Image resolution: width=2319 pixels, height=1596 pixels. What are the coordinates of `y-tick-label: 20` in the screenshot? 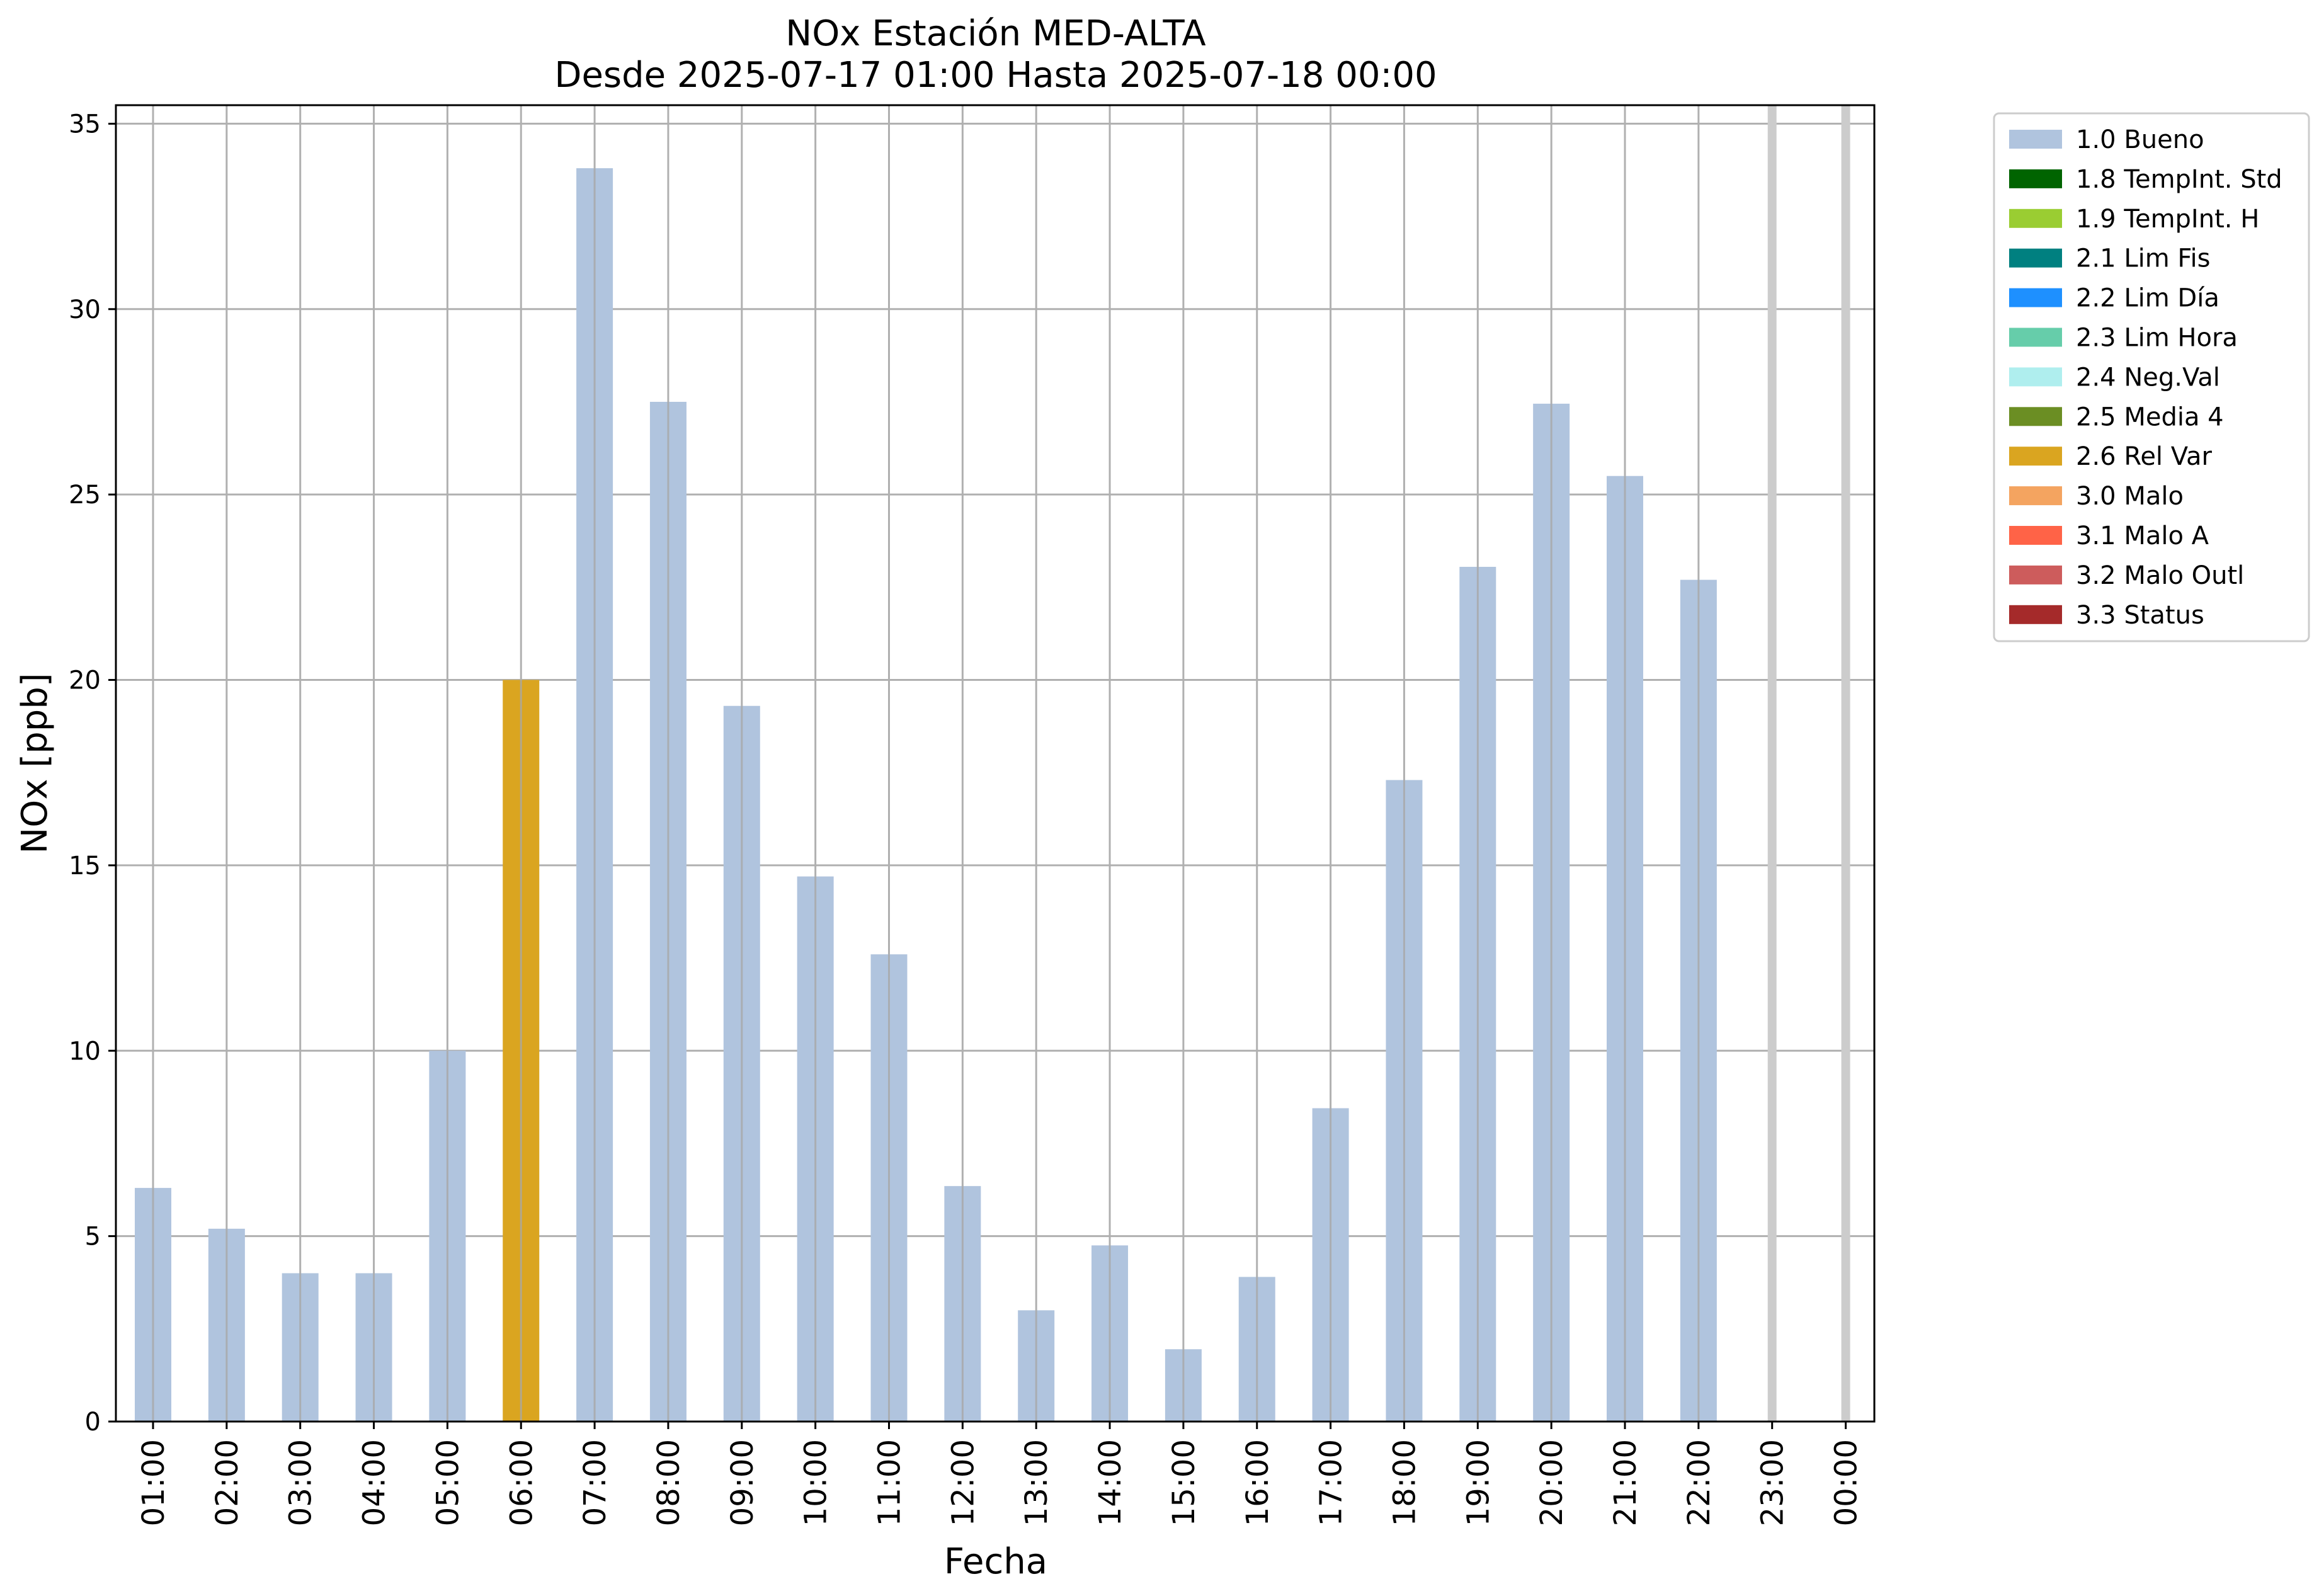 It's located at (85, 680).